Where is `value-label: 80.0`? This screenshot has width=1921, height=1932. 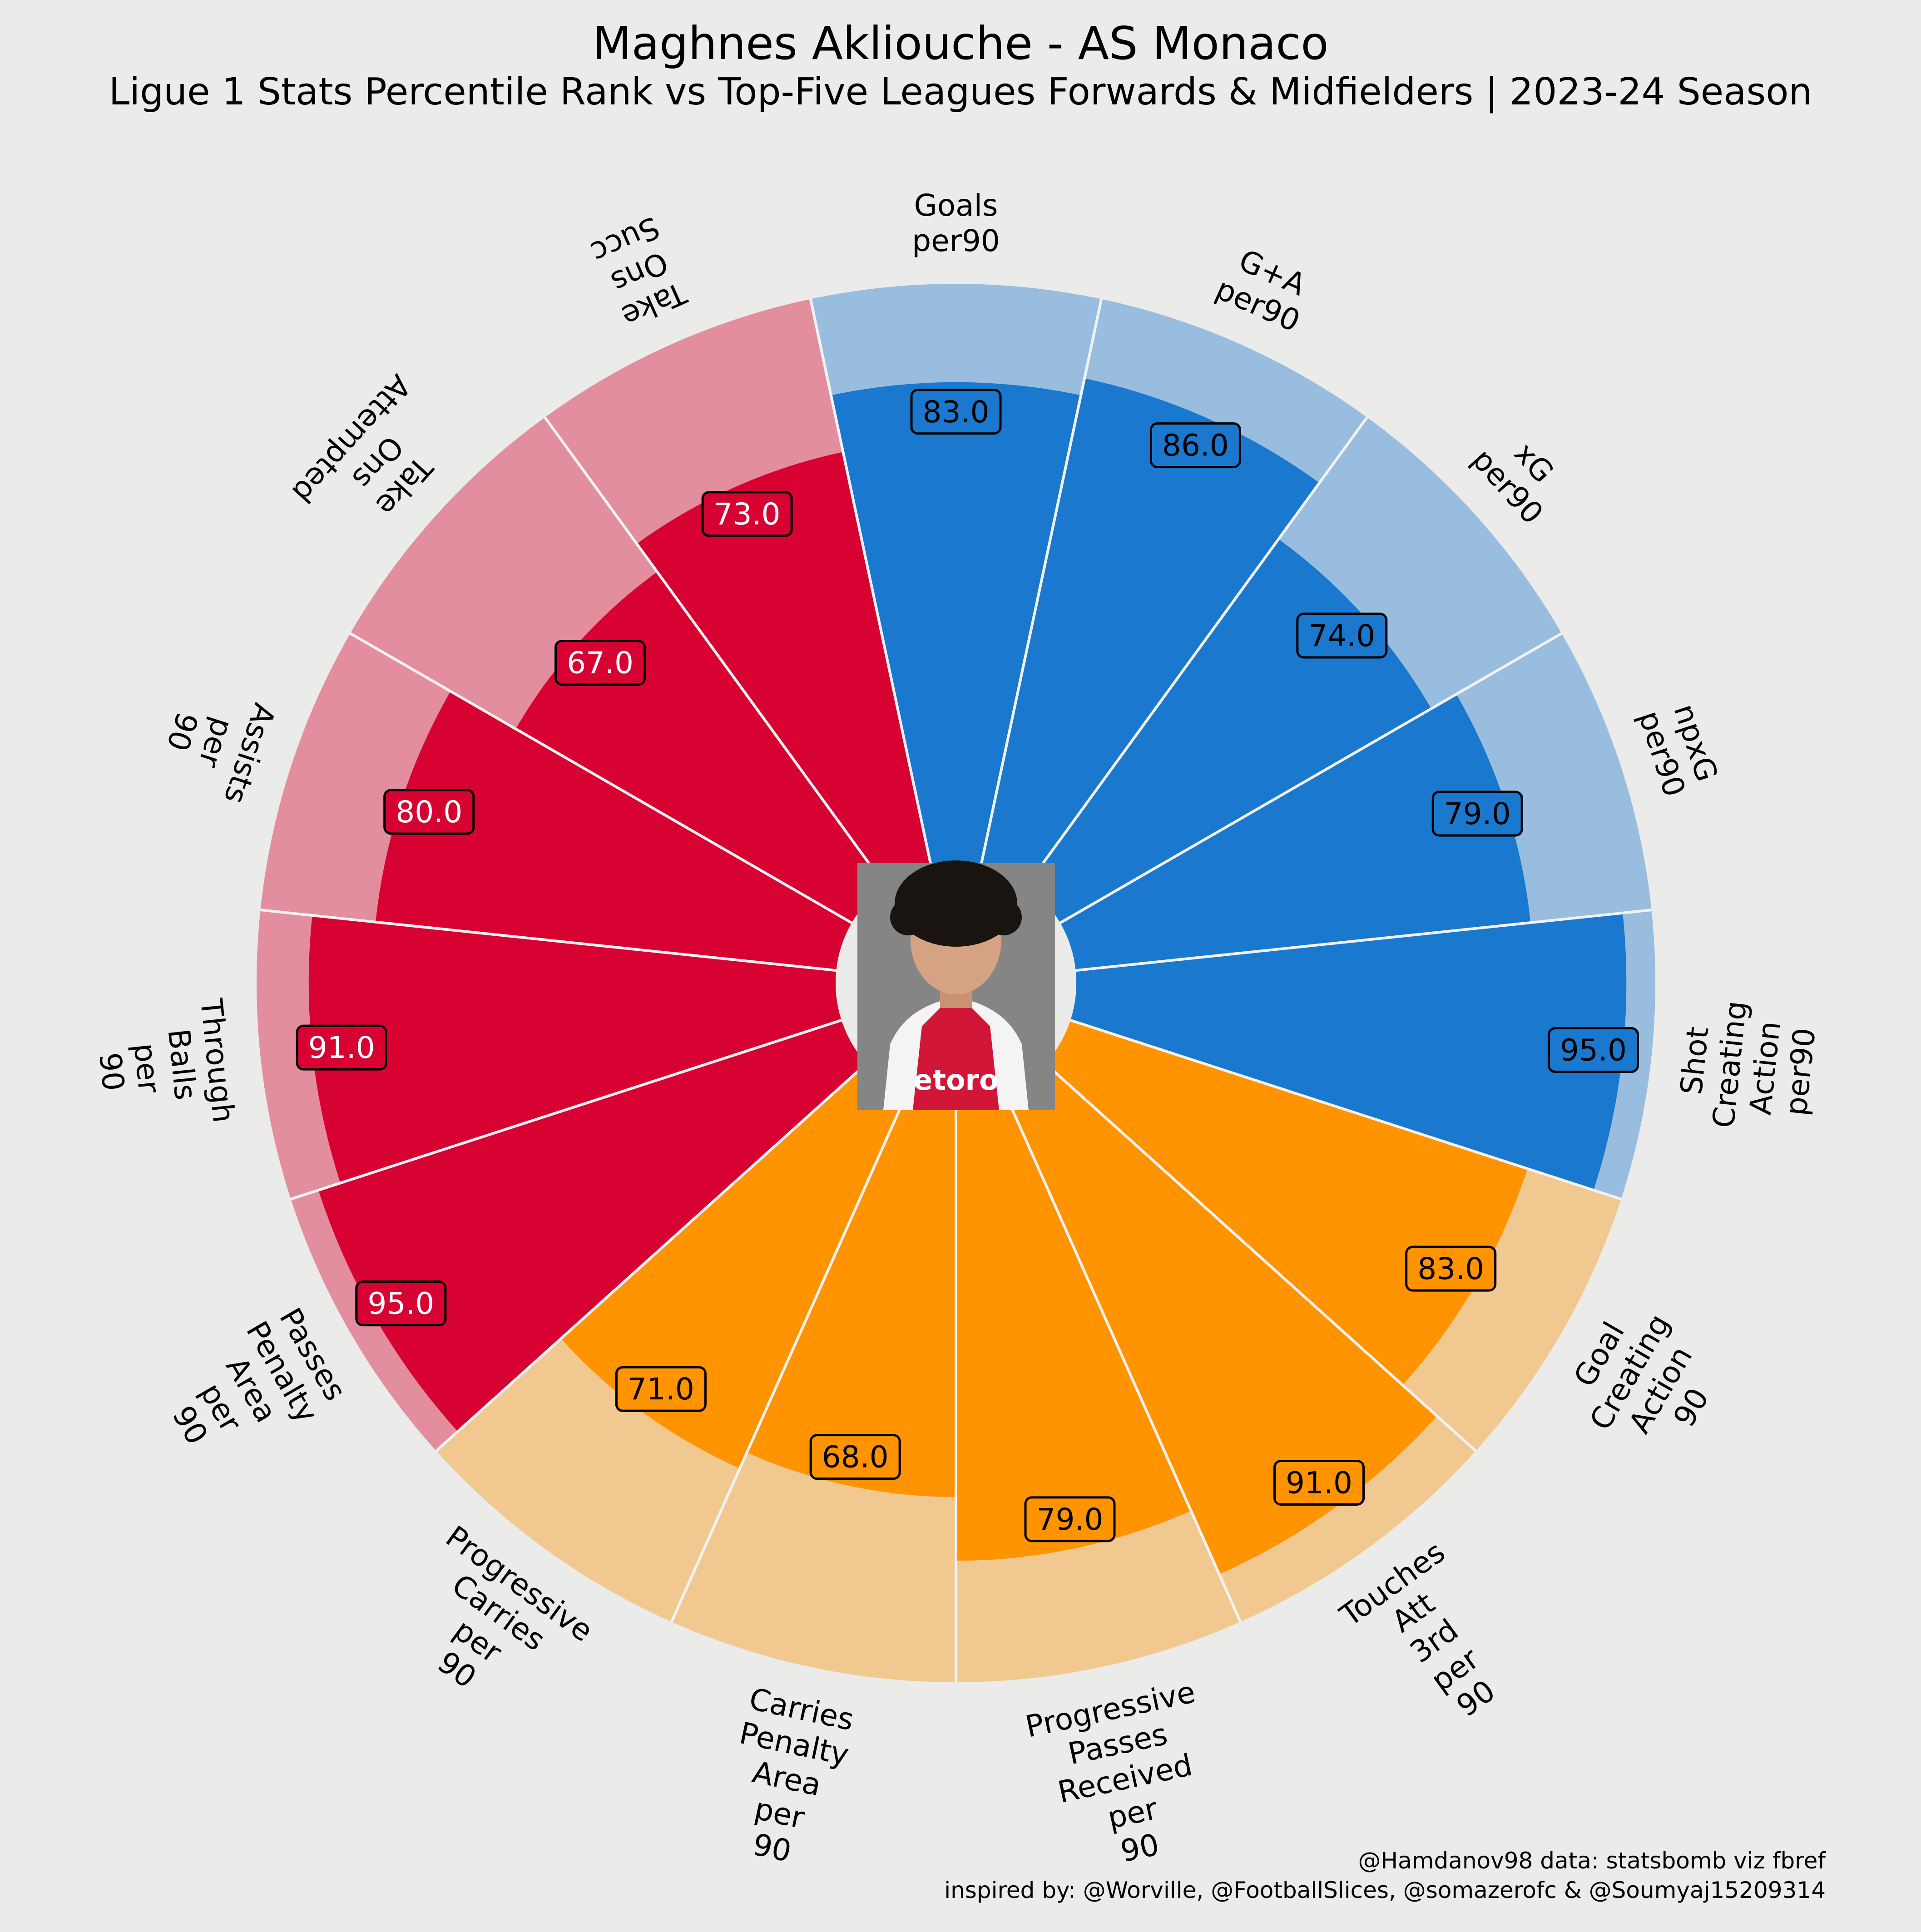 value-label: 80.0 is located at coordinates (429, 812).